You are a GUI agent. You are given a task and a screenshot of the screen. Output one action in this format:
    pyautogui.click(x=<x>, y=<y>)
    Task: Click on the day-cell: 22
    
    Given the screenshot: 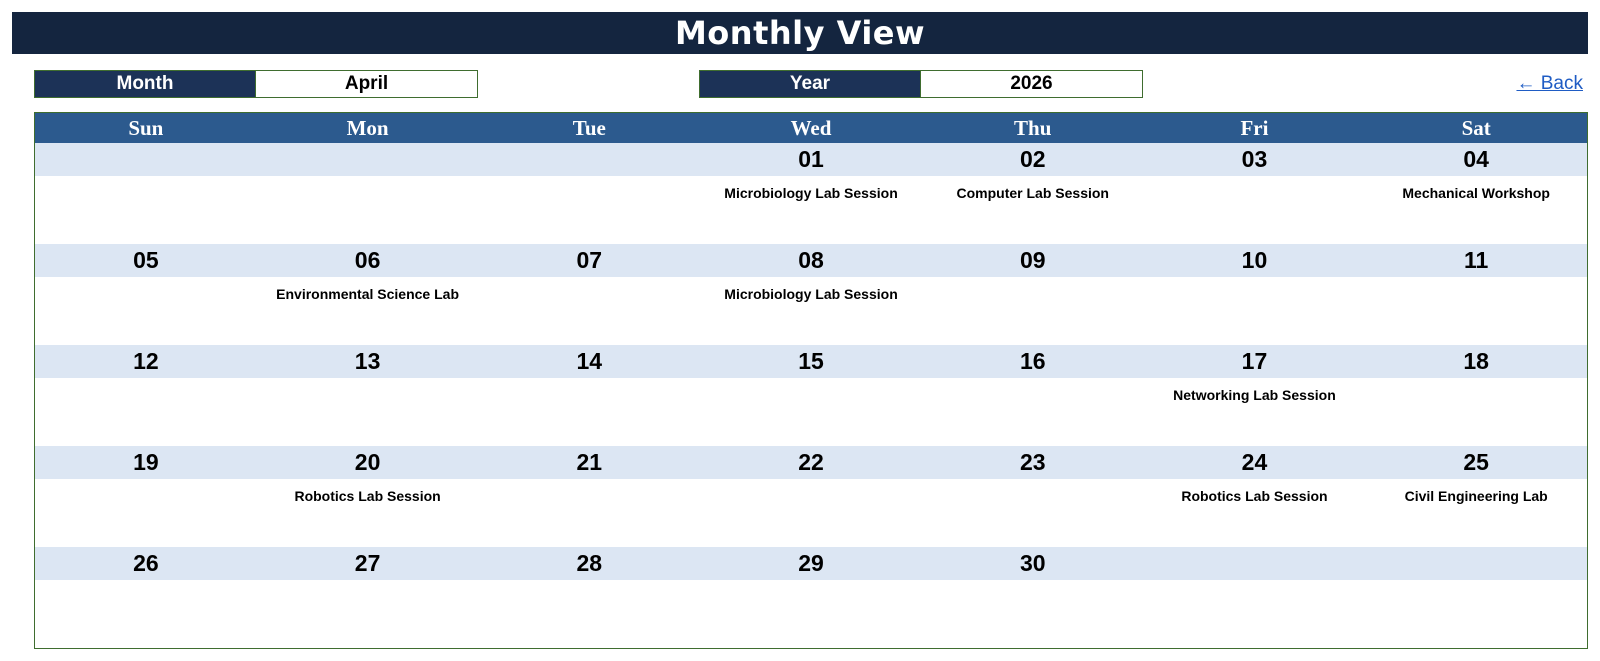 What is the action you would take?
    pyautogui.click(x=811, y=496)
    